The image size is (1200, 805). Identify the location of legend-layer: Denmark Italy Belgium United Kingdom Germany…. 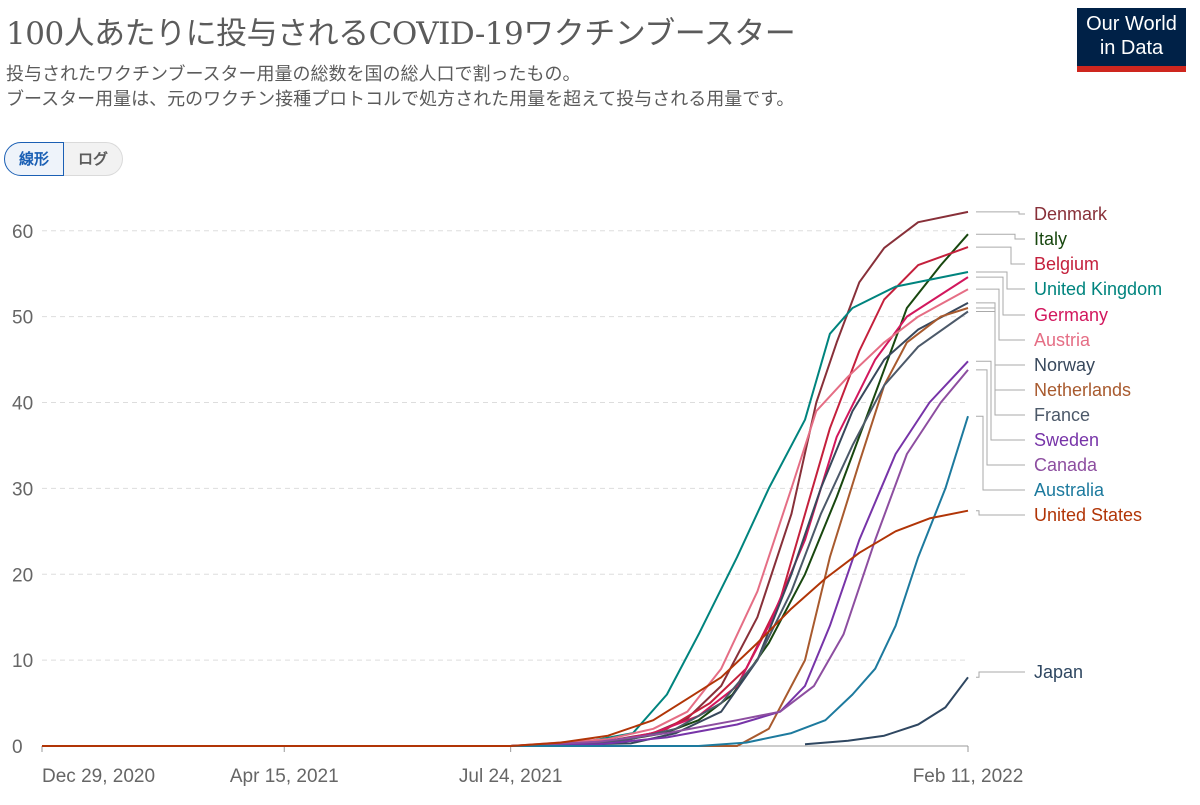
(1069, 443).